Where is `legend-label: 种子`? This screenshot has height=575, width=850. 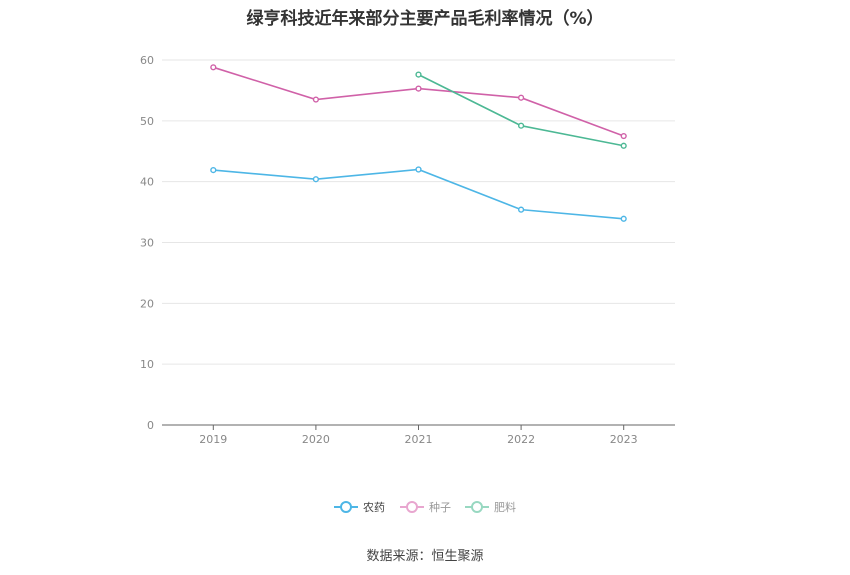
legend-label: 种子 is located at coordinates (440, 507).